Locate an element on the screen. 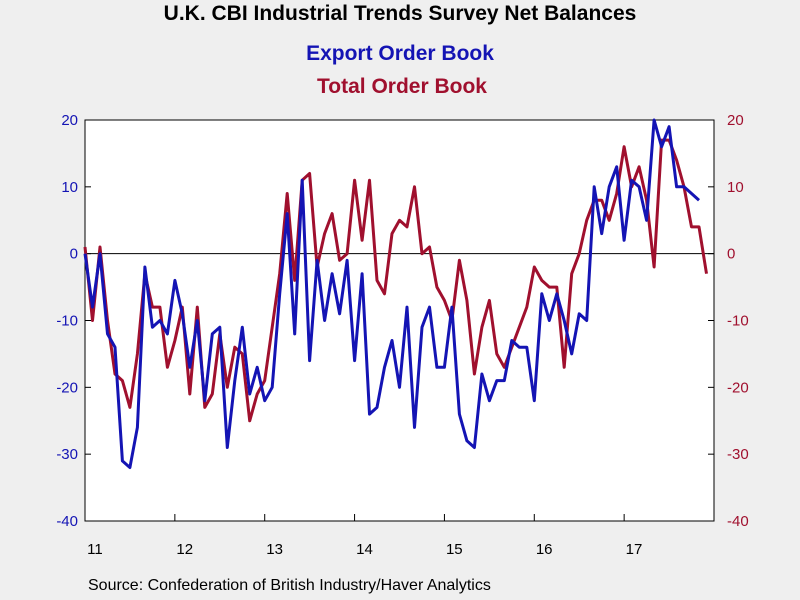  x-tick-label: 13 is located at coordinates (274, 549).